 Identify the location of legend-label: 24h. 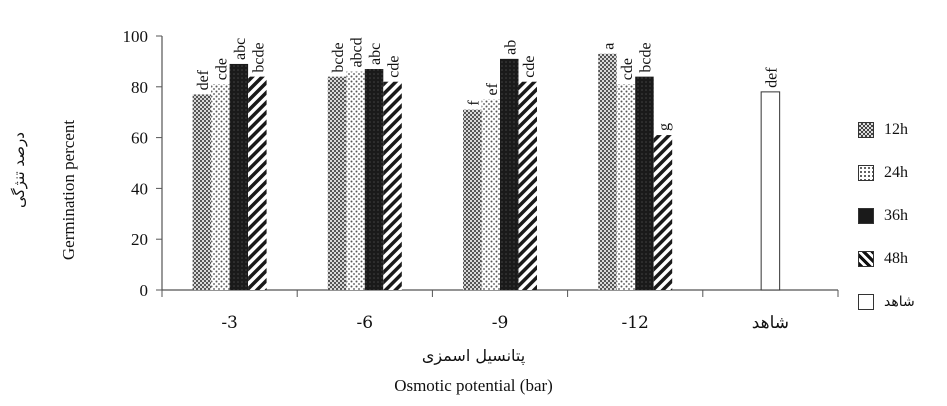
(896, 172).